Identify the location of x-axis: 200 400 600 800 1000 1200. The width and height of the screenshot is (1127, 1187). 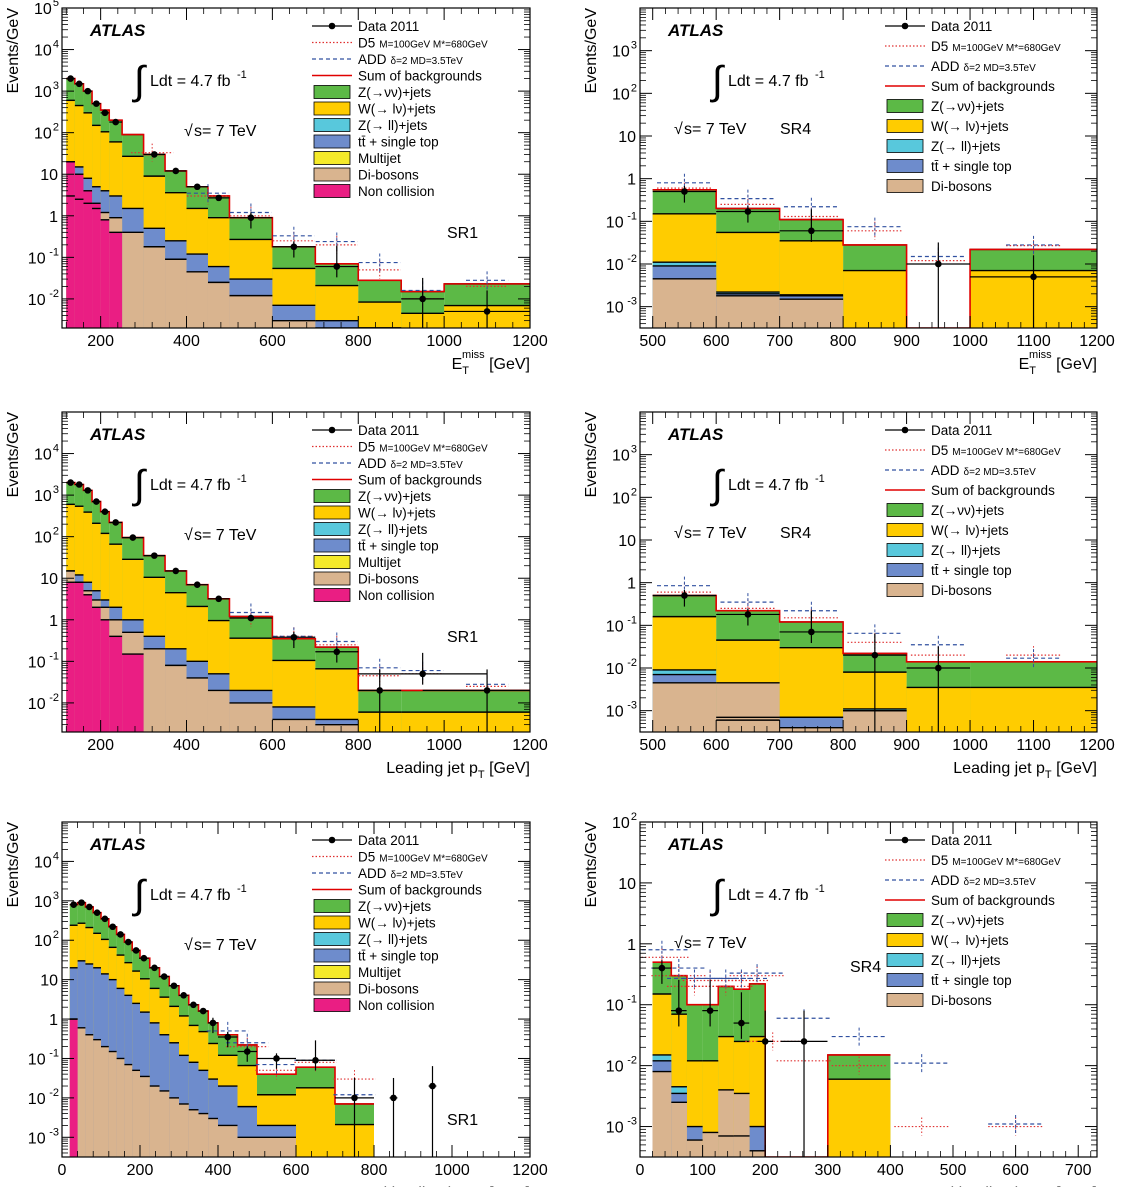
(306, 583).